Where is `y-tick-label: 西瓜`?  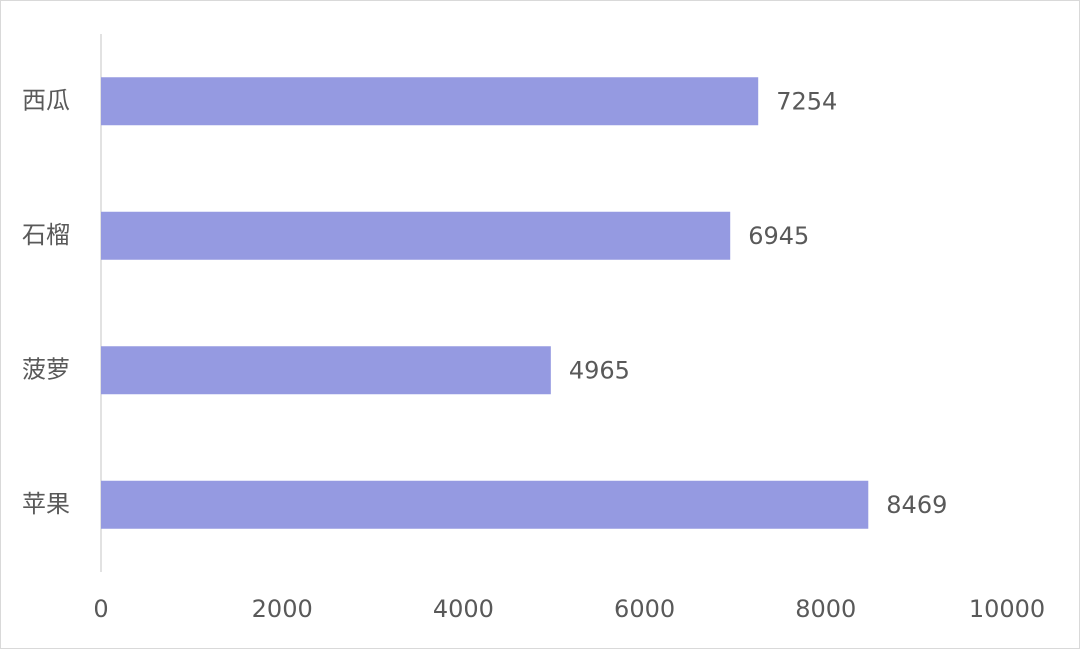 y-tick-label: 西瓜 is located at coordinates (46, 100).